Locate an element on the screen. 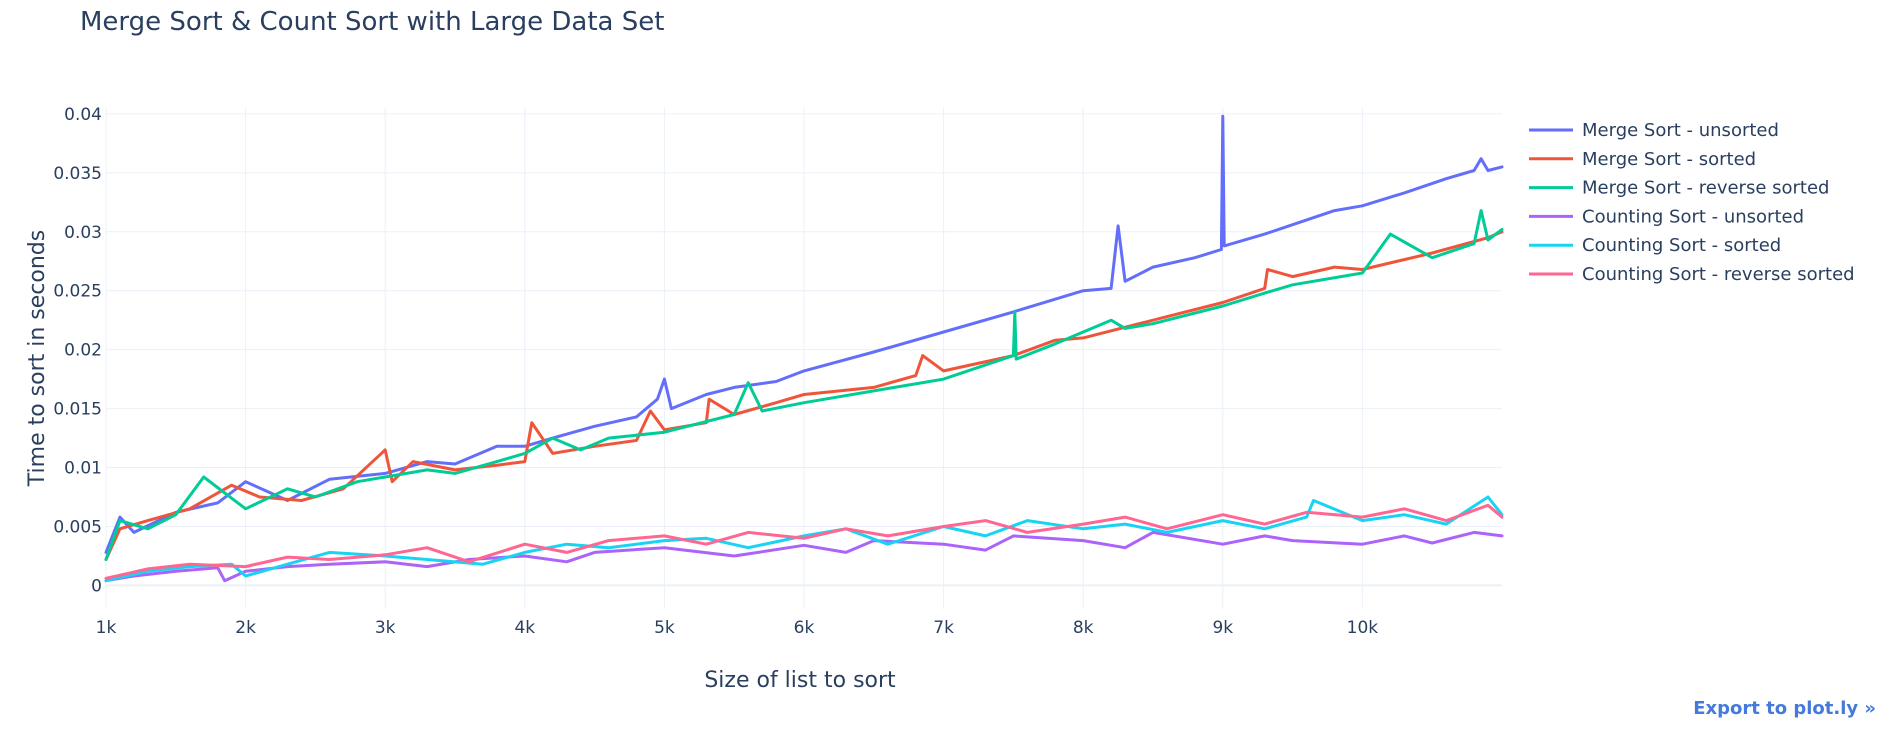  legend-item-counting-sort-sorted: Counting Sort - sorted is located at coordinates (1655, 245).